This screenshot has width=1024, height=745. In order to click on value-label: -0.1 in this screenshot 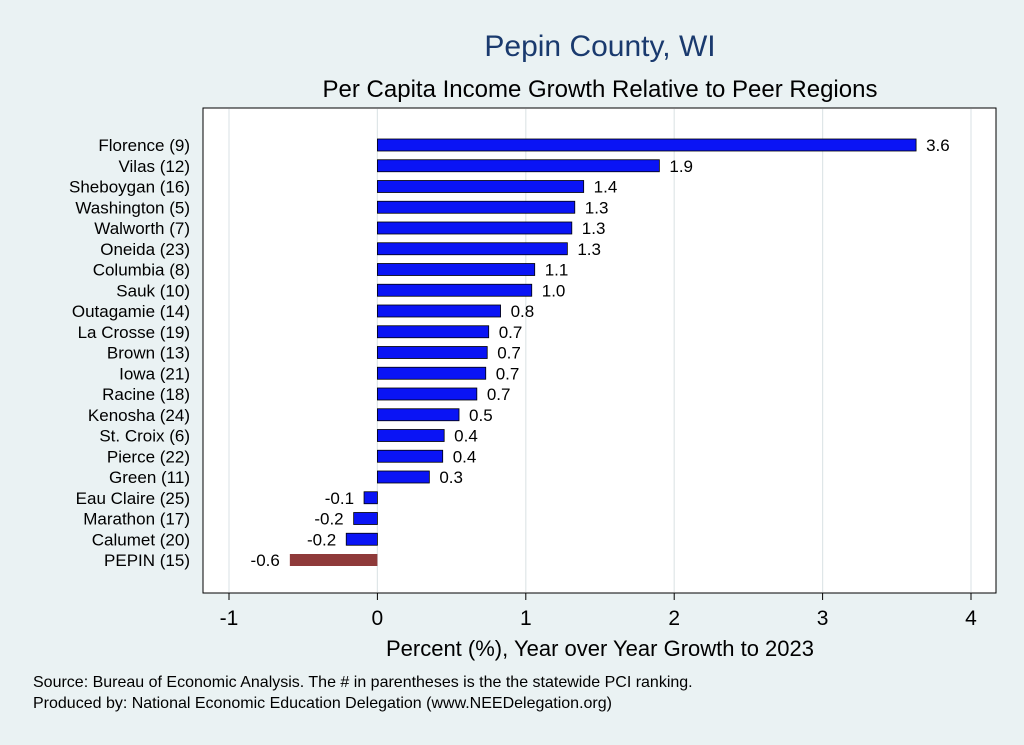, I will do `click(339, 498)`.